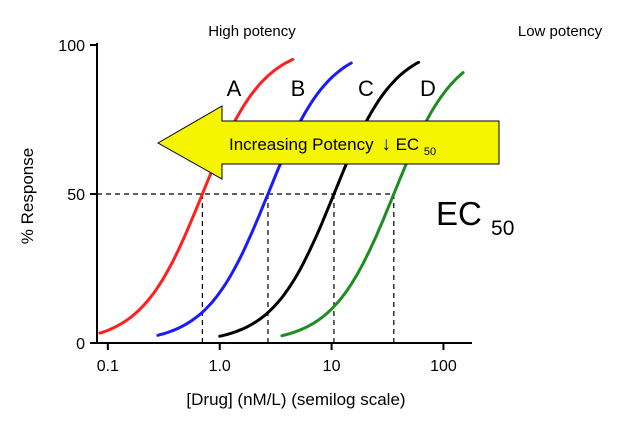  I want to click on x-tick-label: 1.0, so click(220, 366).